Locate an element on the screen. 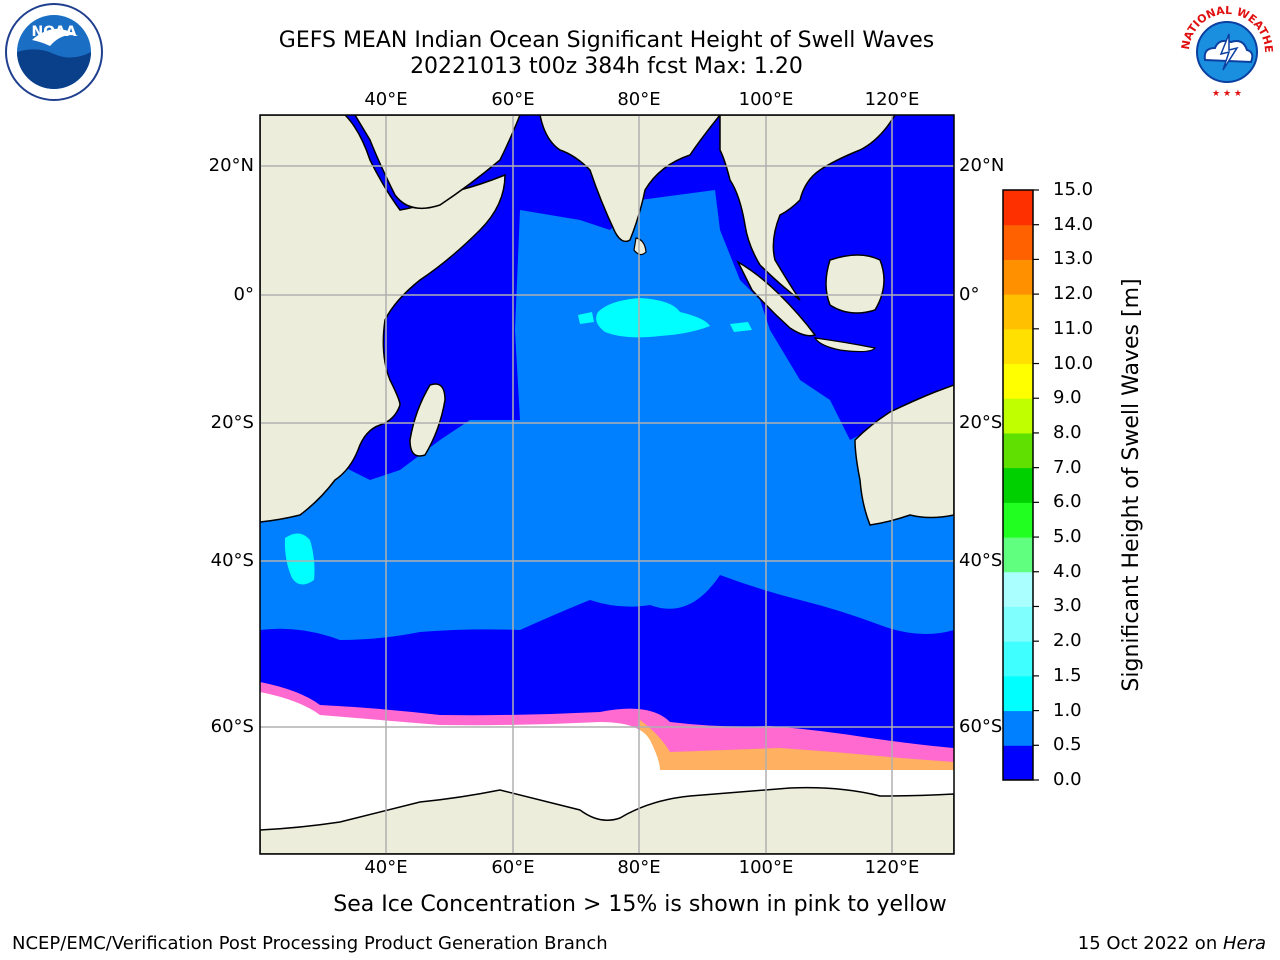  colorbar-frame is located at coordinates (1018, 485).